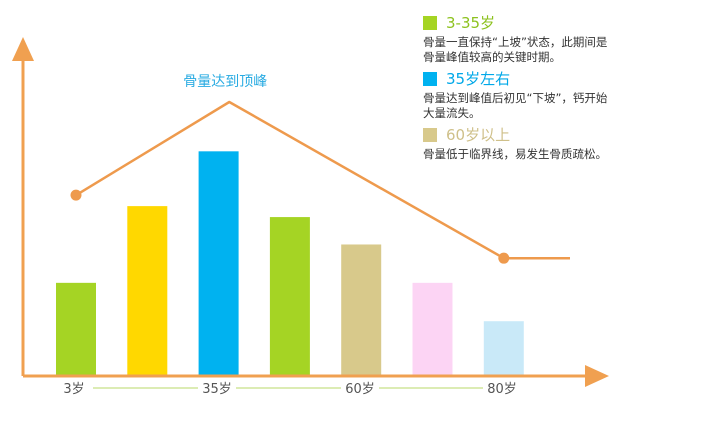 Image resolution: width=704 pixels, height=422 pixels. I want to click on legend-desc-line: 骨量峰值较高的关键时期。, so click(492, 57).